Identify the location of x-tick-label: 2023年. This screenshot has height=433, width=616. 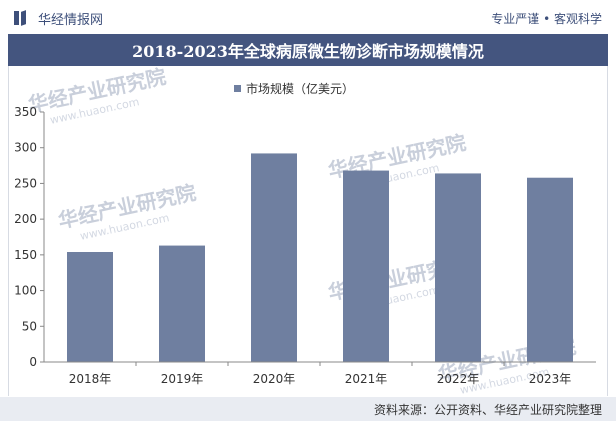
(550, 379).